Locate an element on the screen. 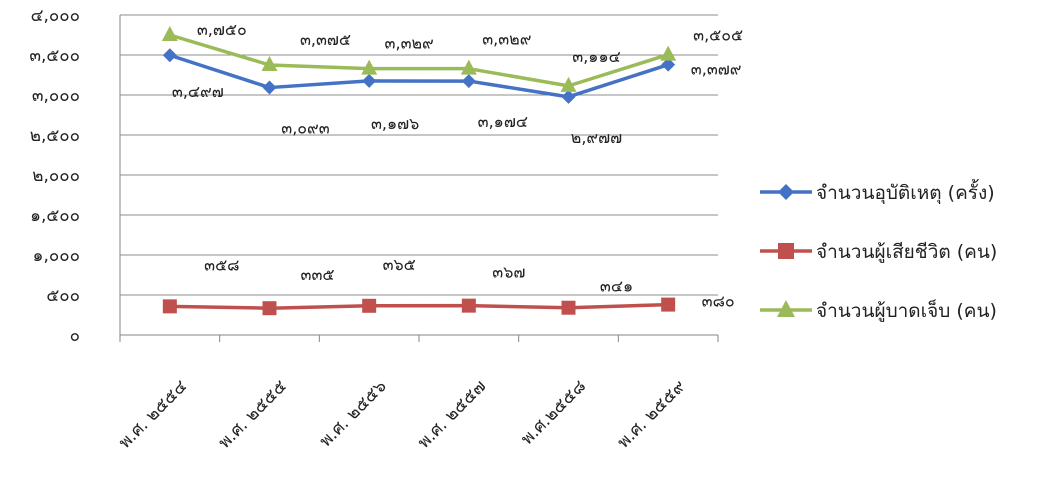  data-label: ๓๖๗ is located at coordinates (508, 272).